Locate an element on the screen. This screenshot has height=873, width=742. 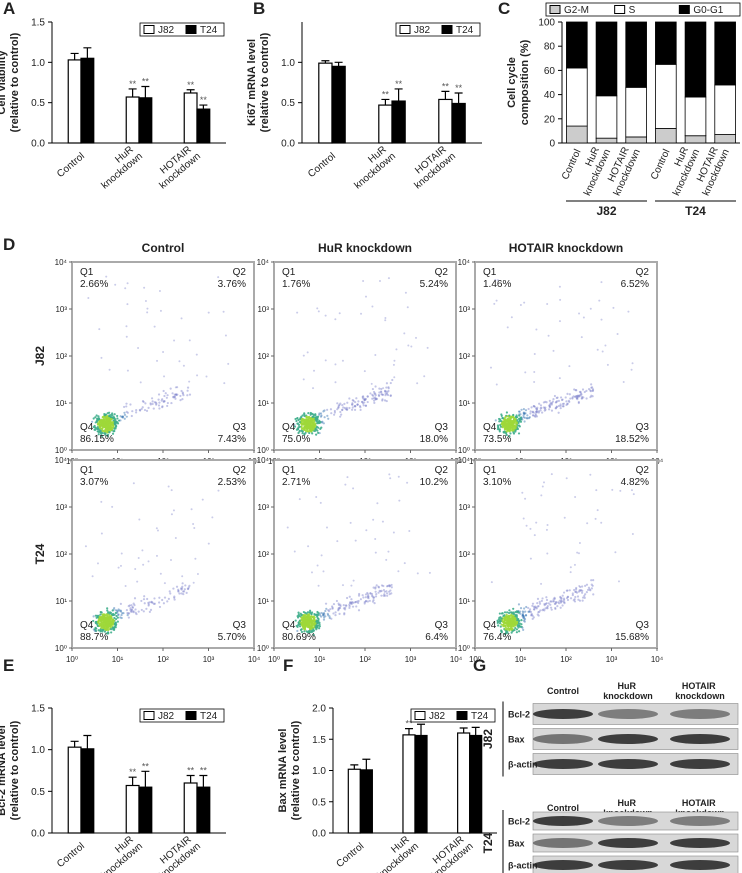
x-tick-label: 10³ is located at coordinates (209, 659).